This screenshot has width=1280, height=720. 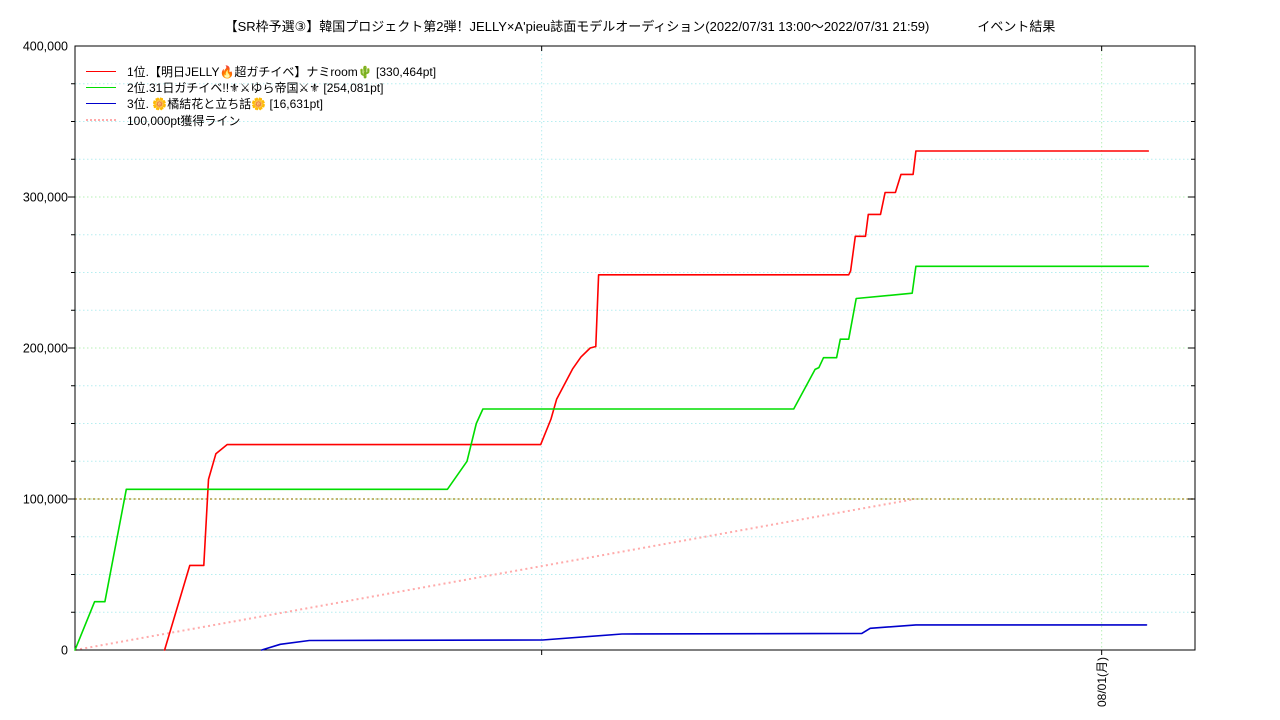 I want to click on result-label: イベント結果, so click(x=1016, y=26).